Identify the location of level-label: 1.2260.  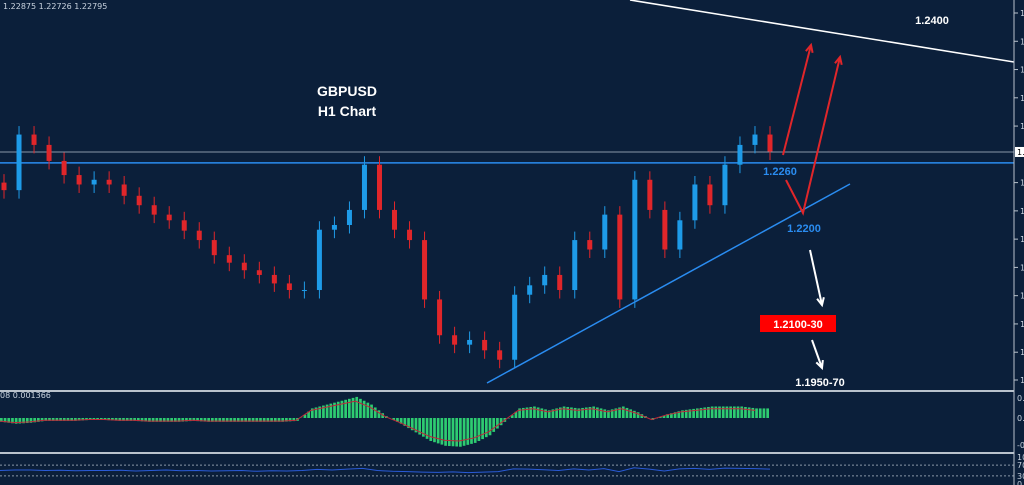
(780, 172).